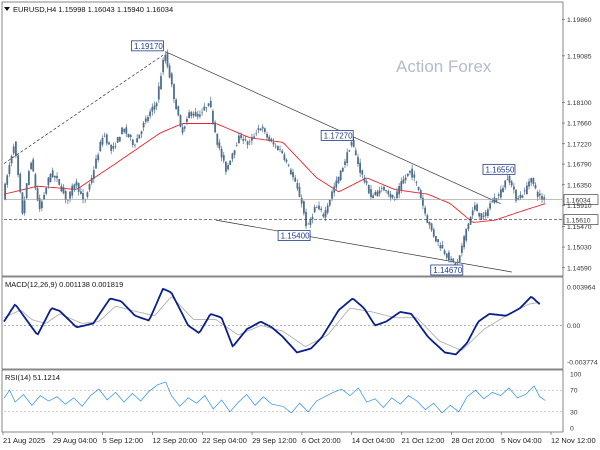 The height and width of the screenshot is (450, 600). What do you see at coordinates (472, 440) in the screenshot?
I see `time-tick-label: 28 Oct 20:00` at bounding box center [472, 440].